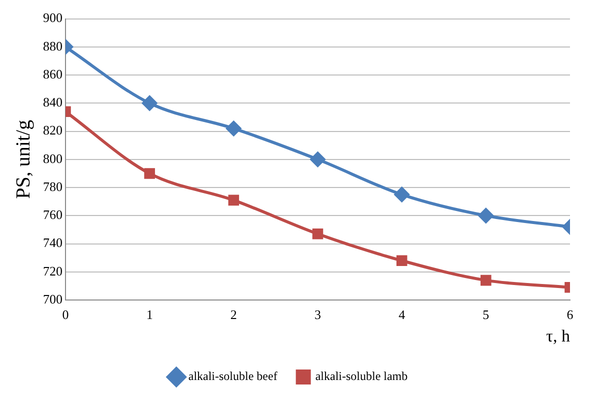 The width and height of the screenshot is (598, 401). Describe the element at coordinates (52, 102) in the screenshot. I see `y-tick-label: 840` at that location.